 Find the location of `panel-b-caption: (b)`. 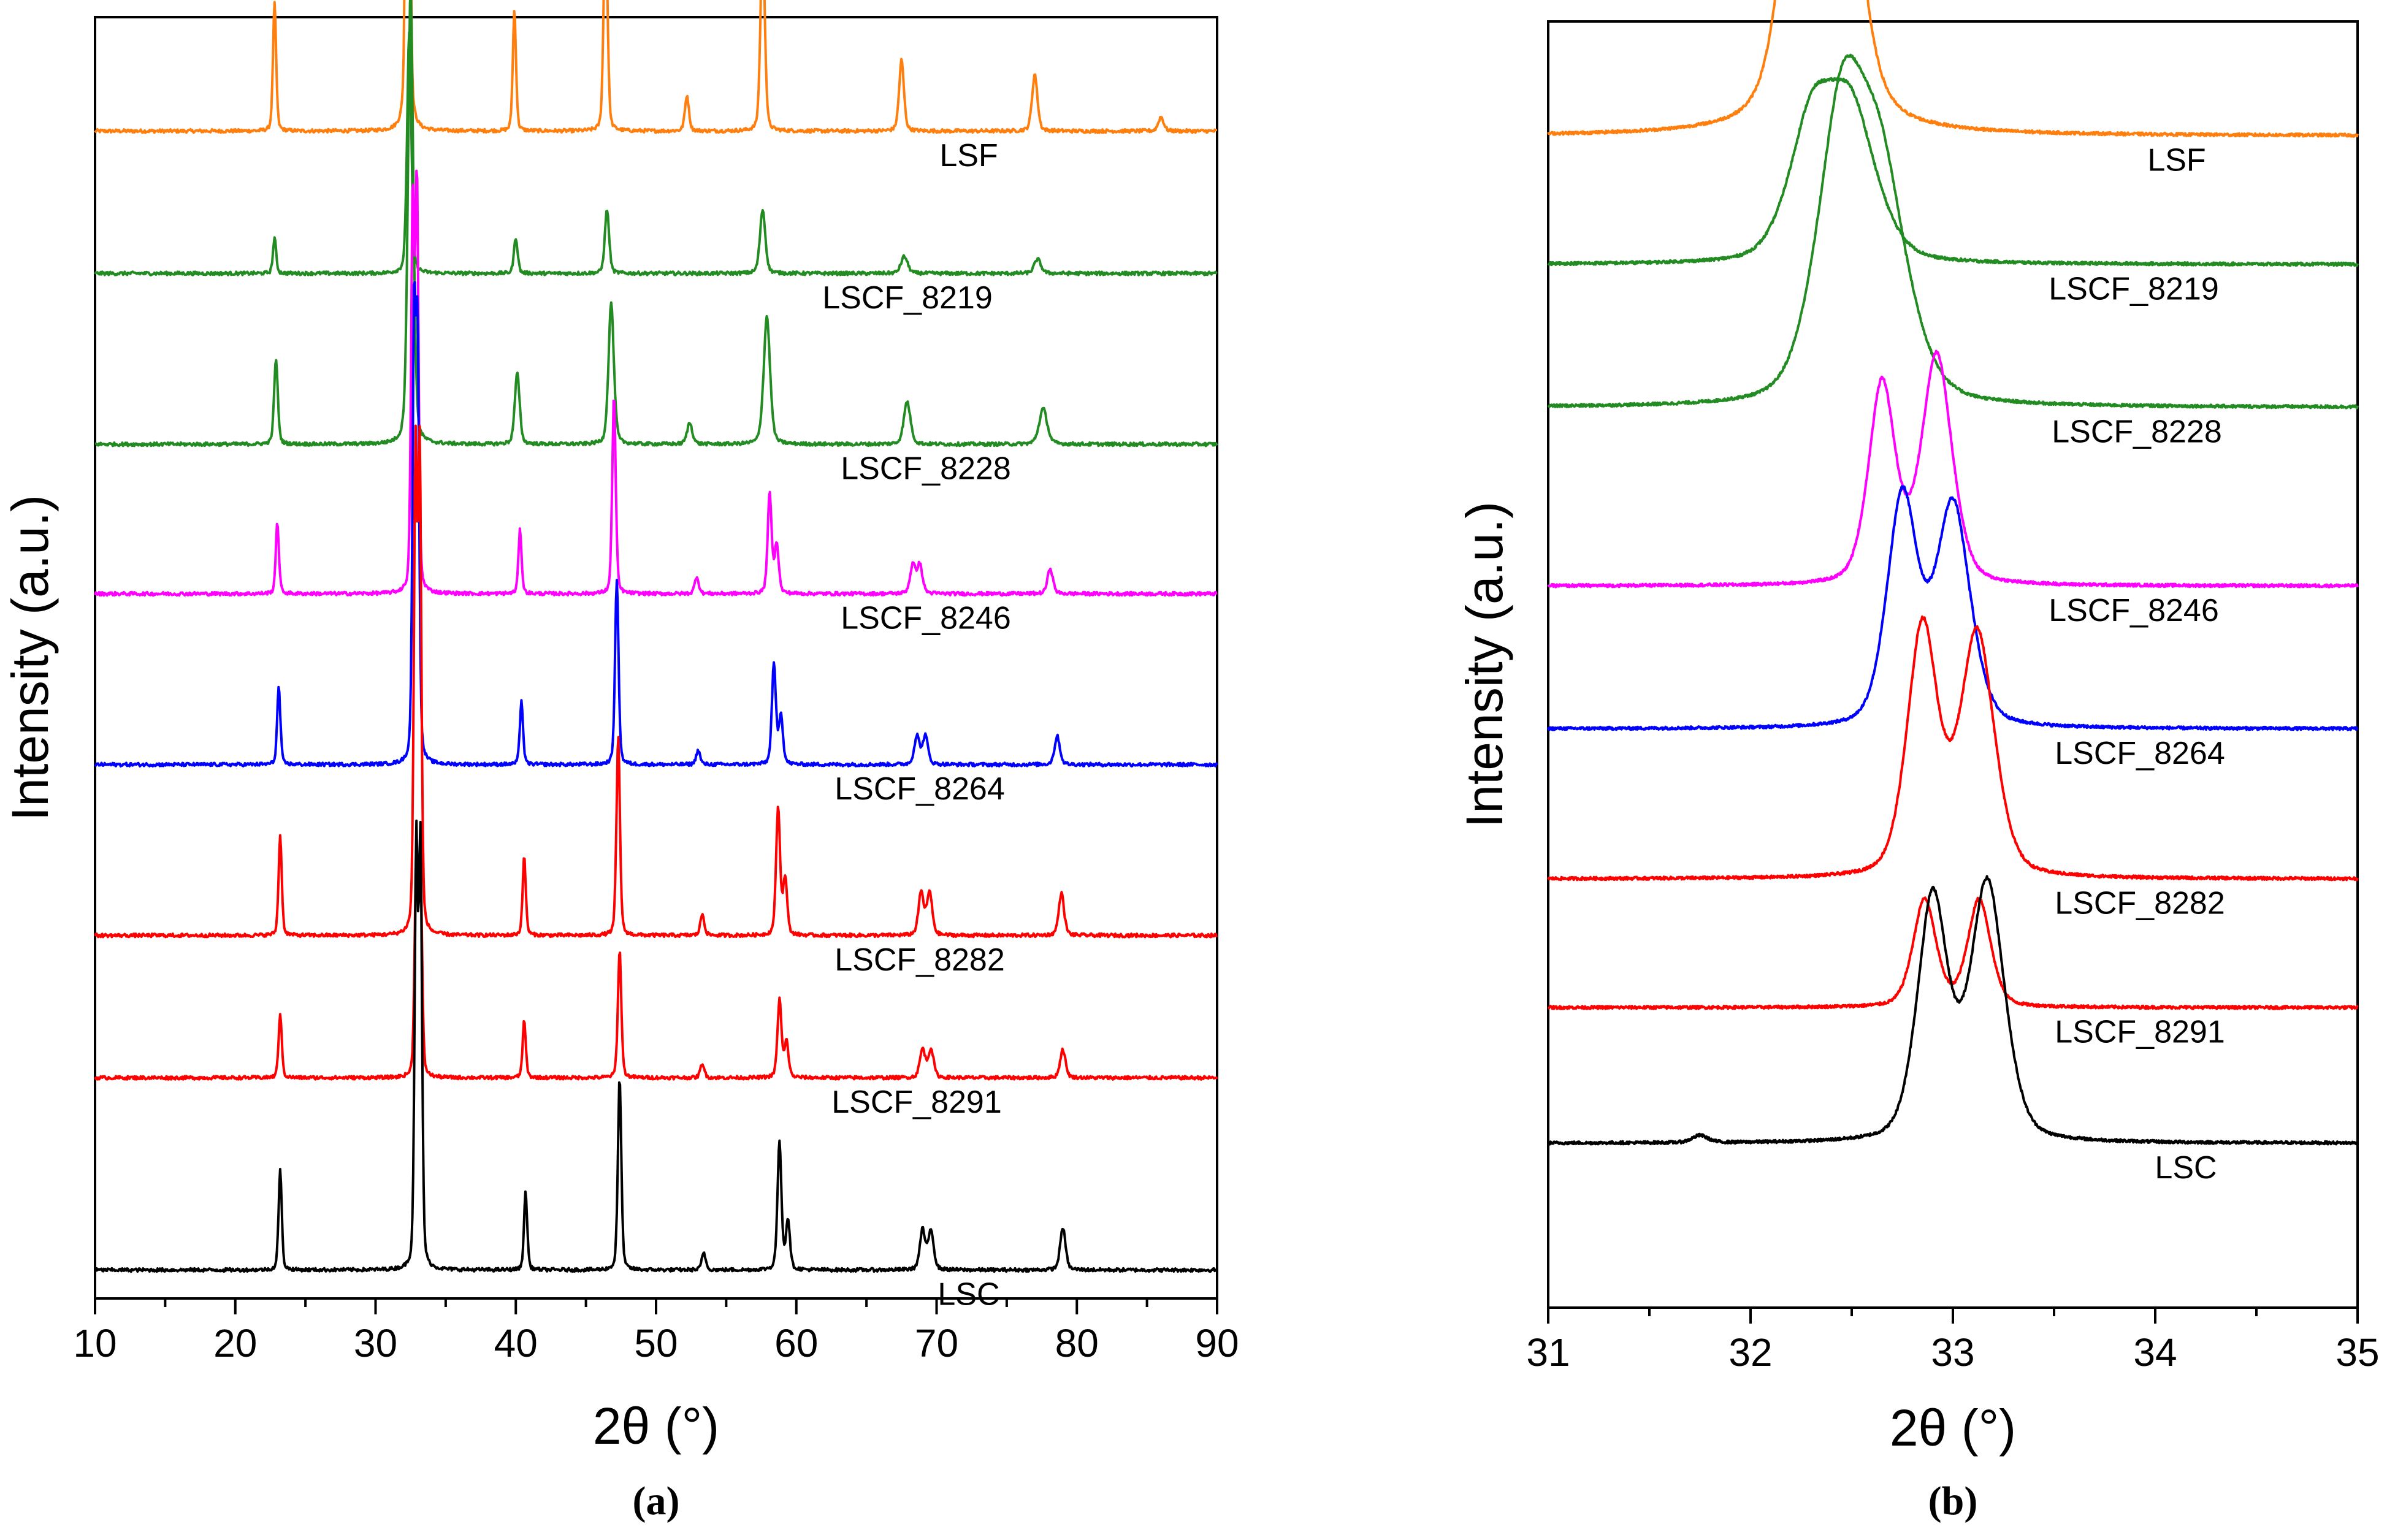

panel-b-caption: (b) is located at coordinates (1953, 1501).